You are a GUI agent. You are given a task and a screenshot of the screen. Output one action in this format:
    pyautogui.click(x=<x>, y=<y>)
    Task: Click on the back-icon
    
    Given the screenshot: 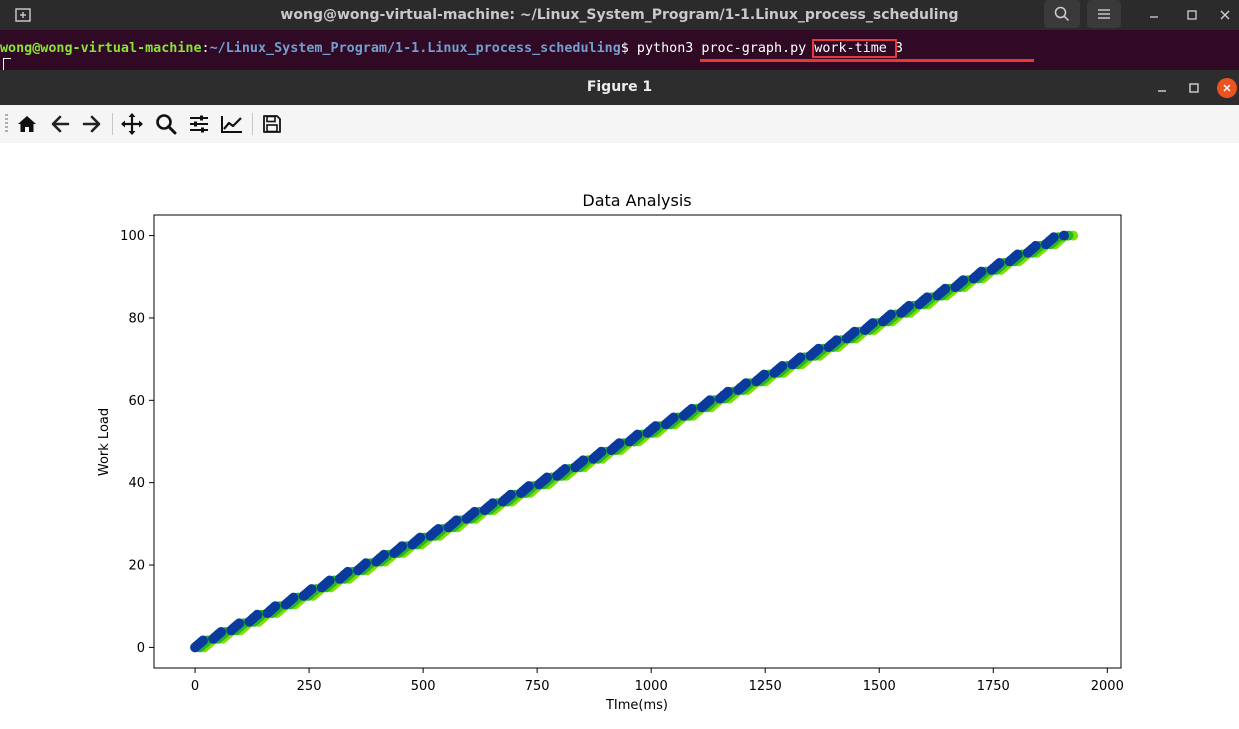 What is the action you would take?
    pyautogui.click(x=60, y=124)
    